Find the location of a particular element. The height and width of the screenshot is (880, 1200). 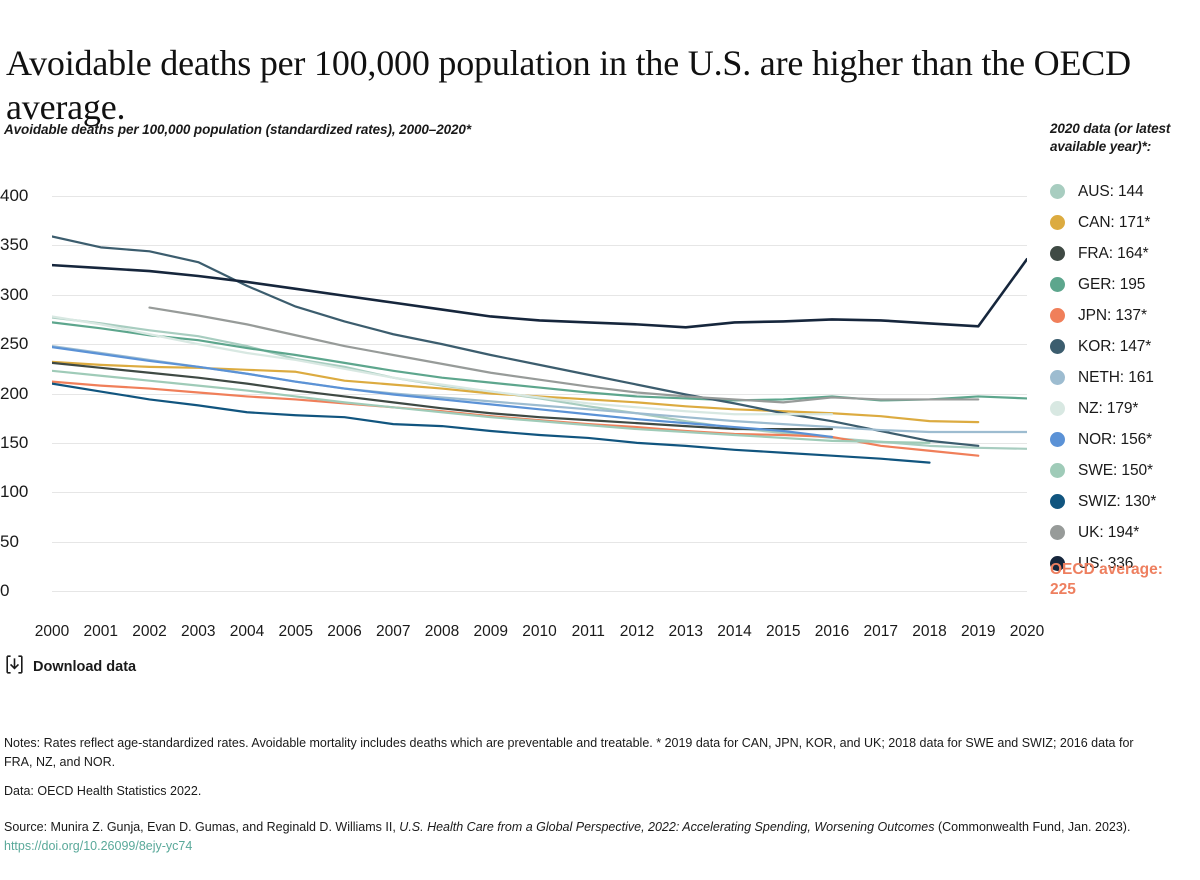

legend-item-ger: GER: 195 is located at coordinates (1125, 284).